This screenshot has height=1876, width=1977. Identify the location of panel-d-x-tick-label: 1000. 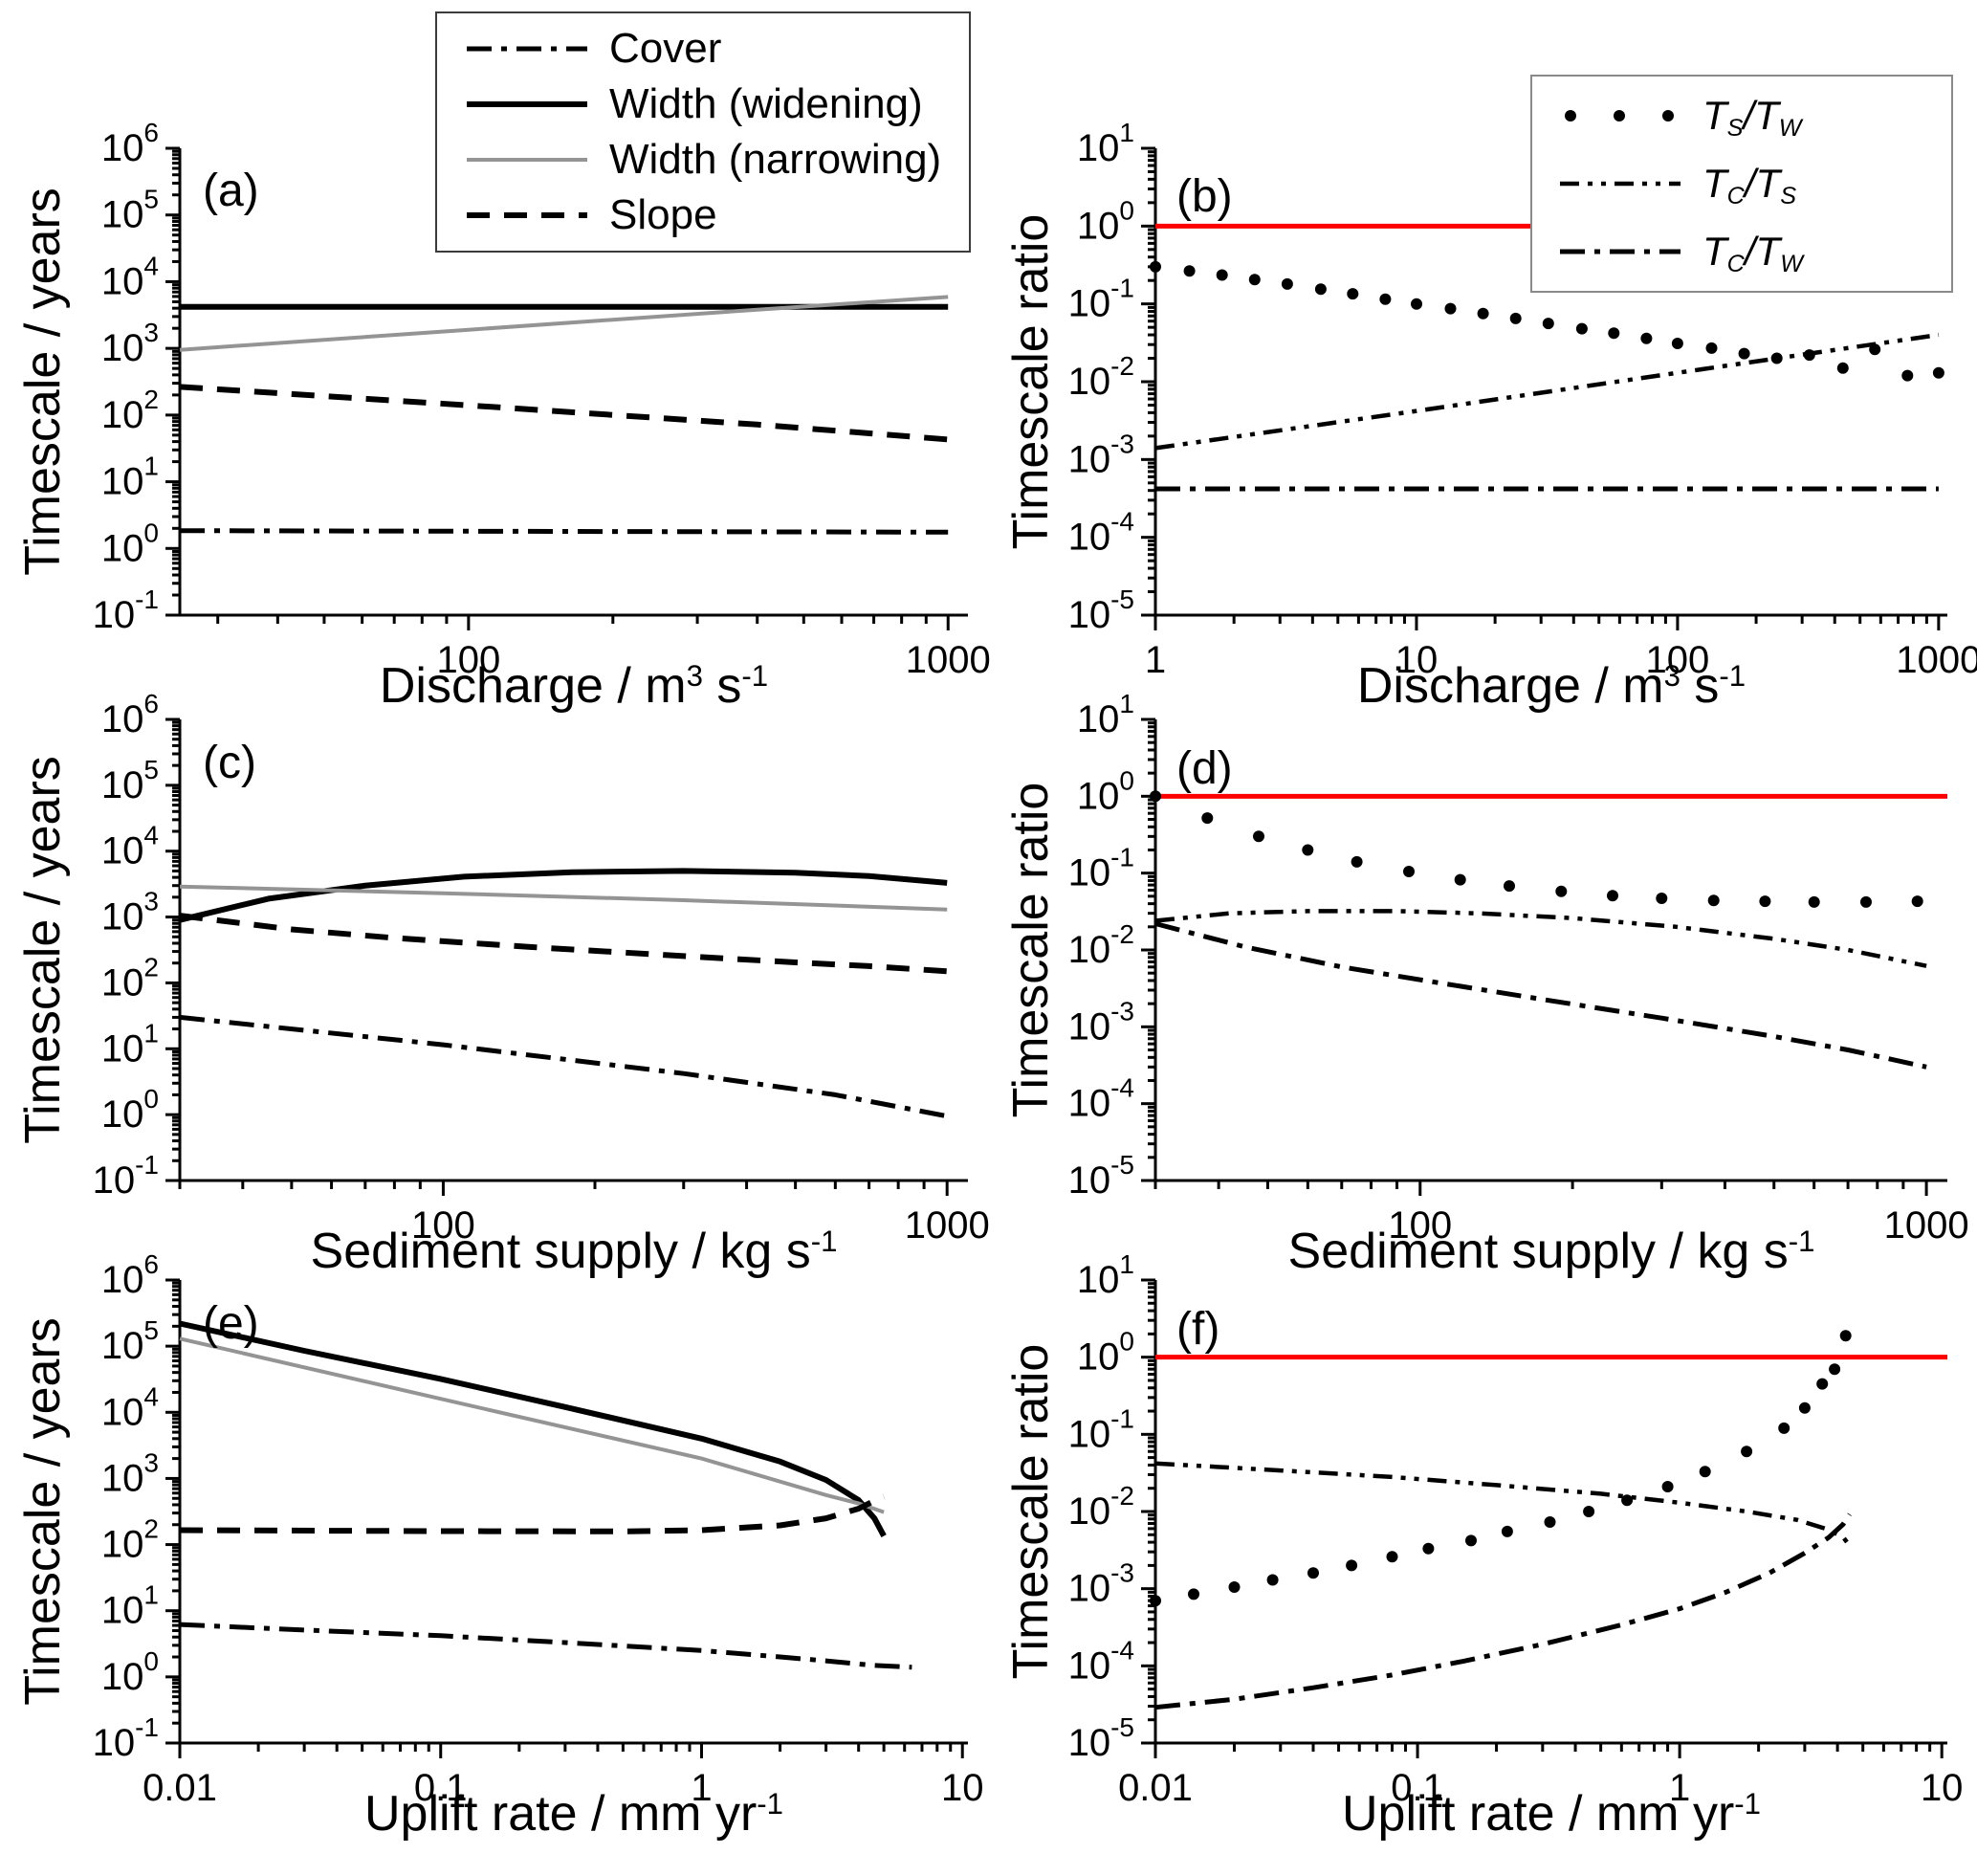
(1926, 1225).